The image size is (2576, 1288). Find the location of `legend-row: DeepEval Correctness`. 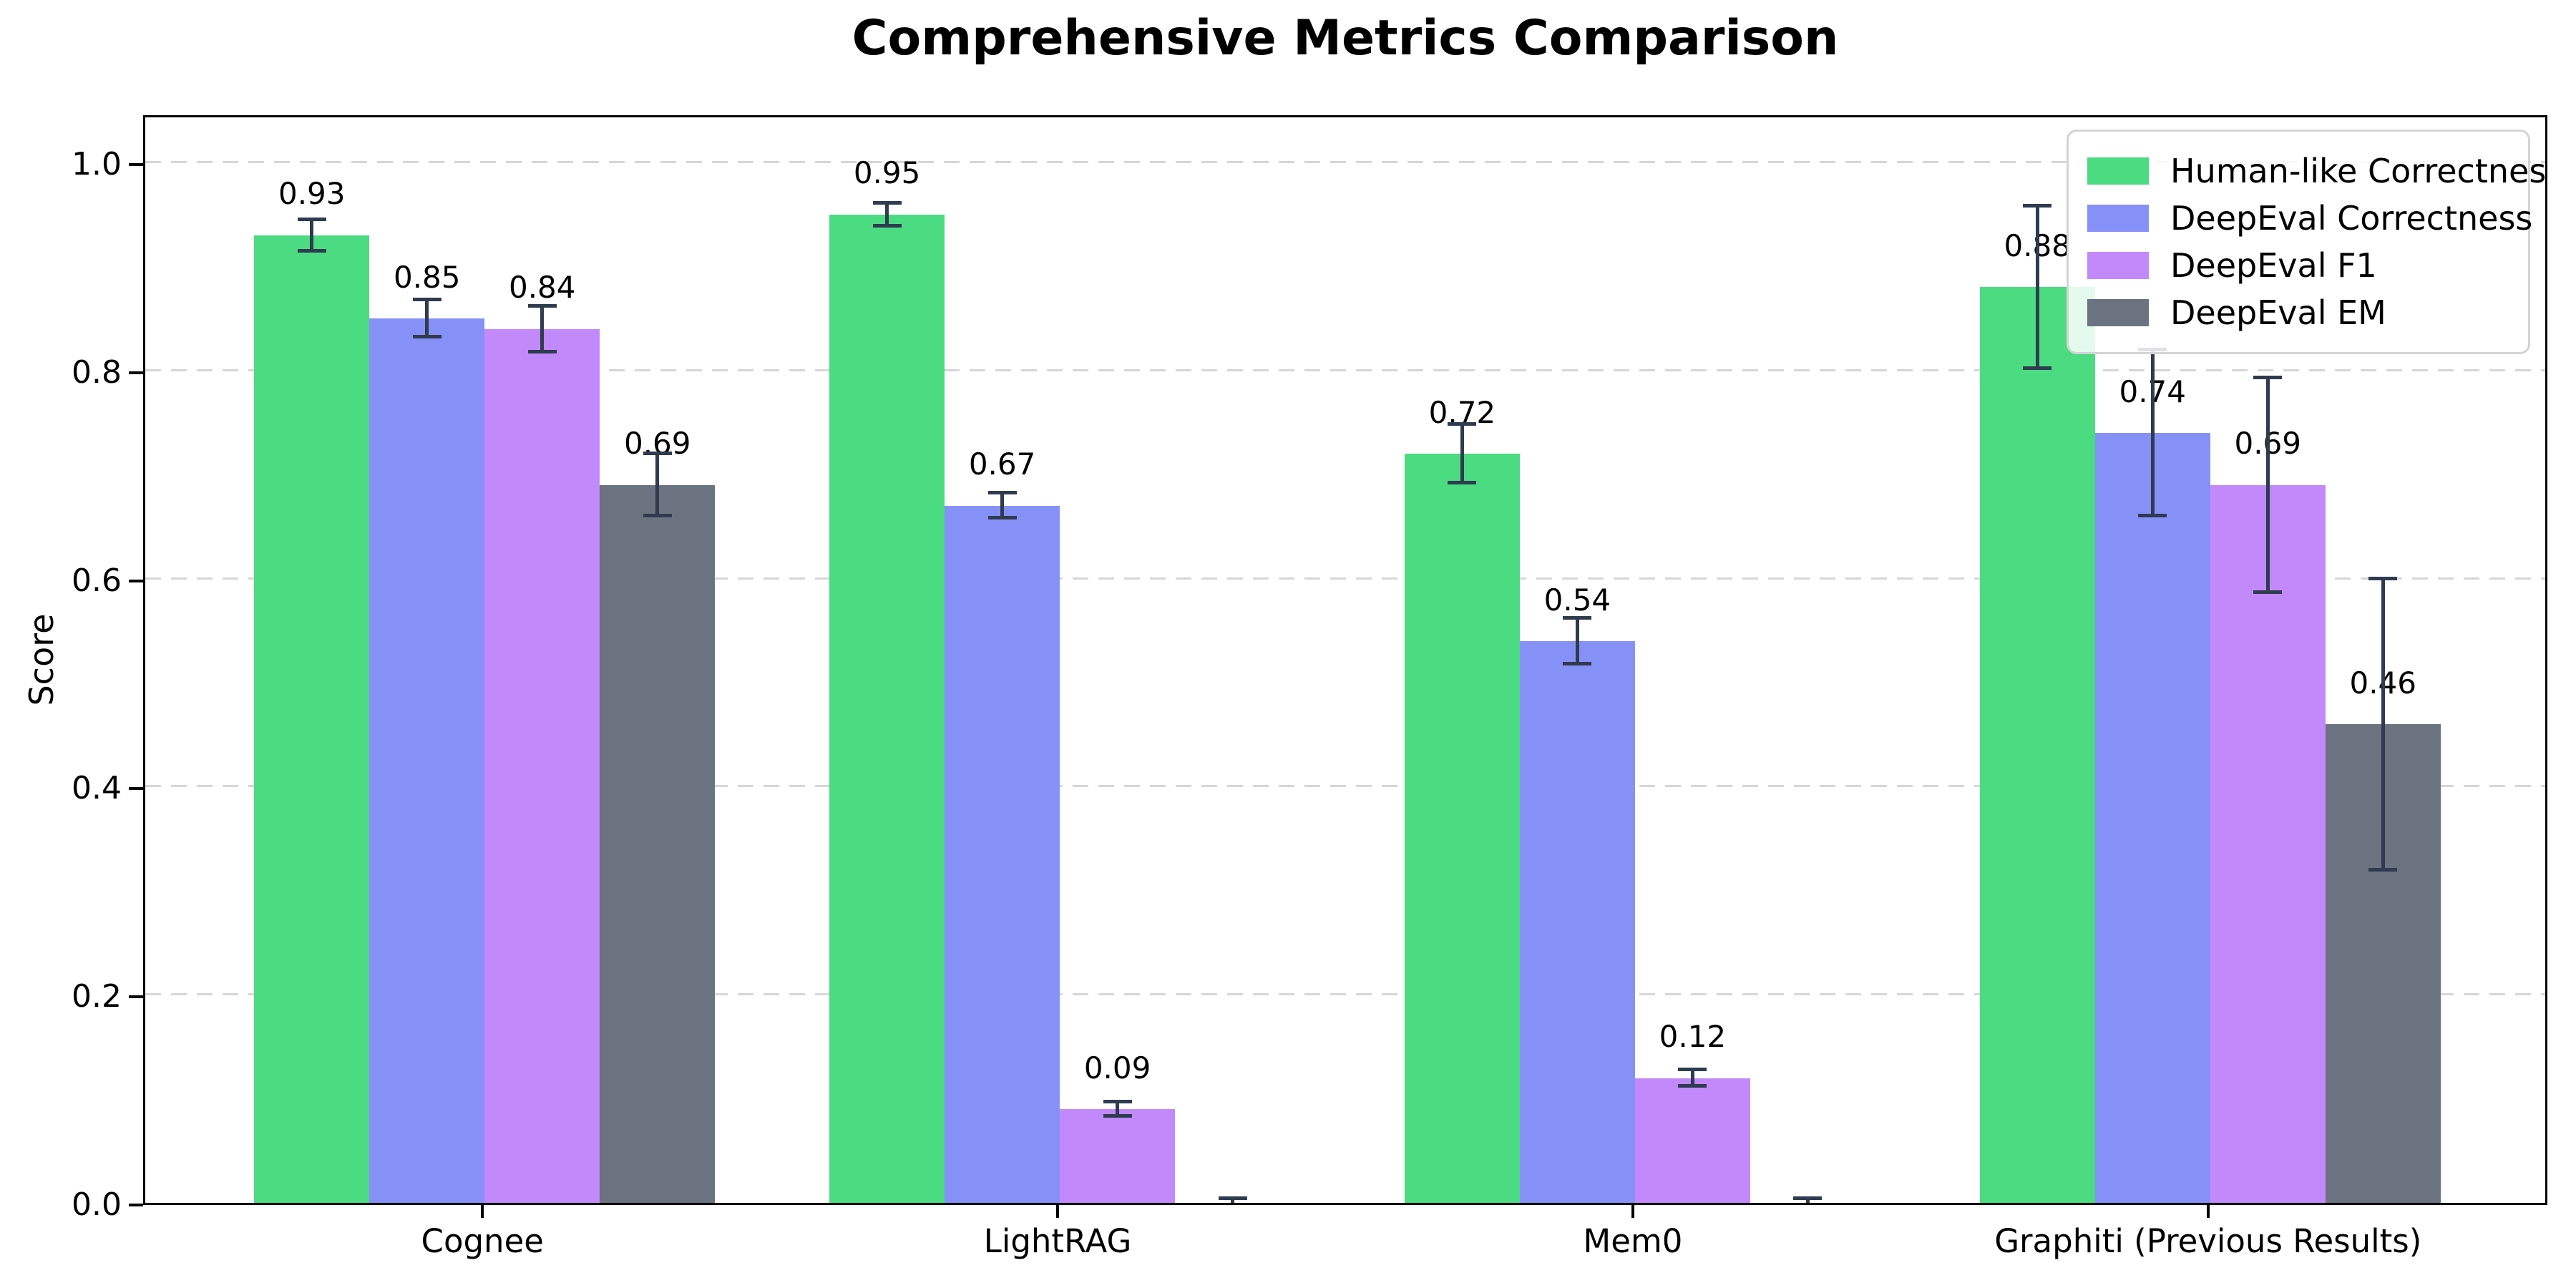

legend-row: DeepEval Correctness is located at coordinates (2309, 218).